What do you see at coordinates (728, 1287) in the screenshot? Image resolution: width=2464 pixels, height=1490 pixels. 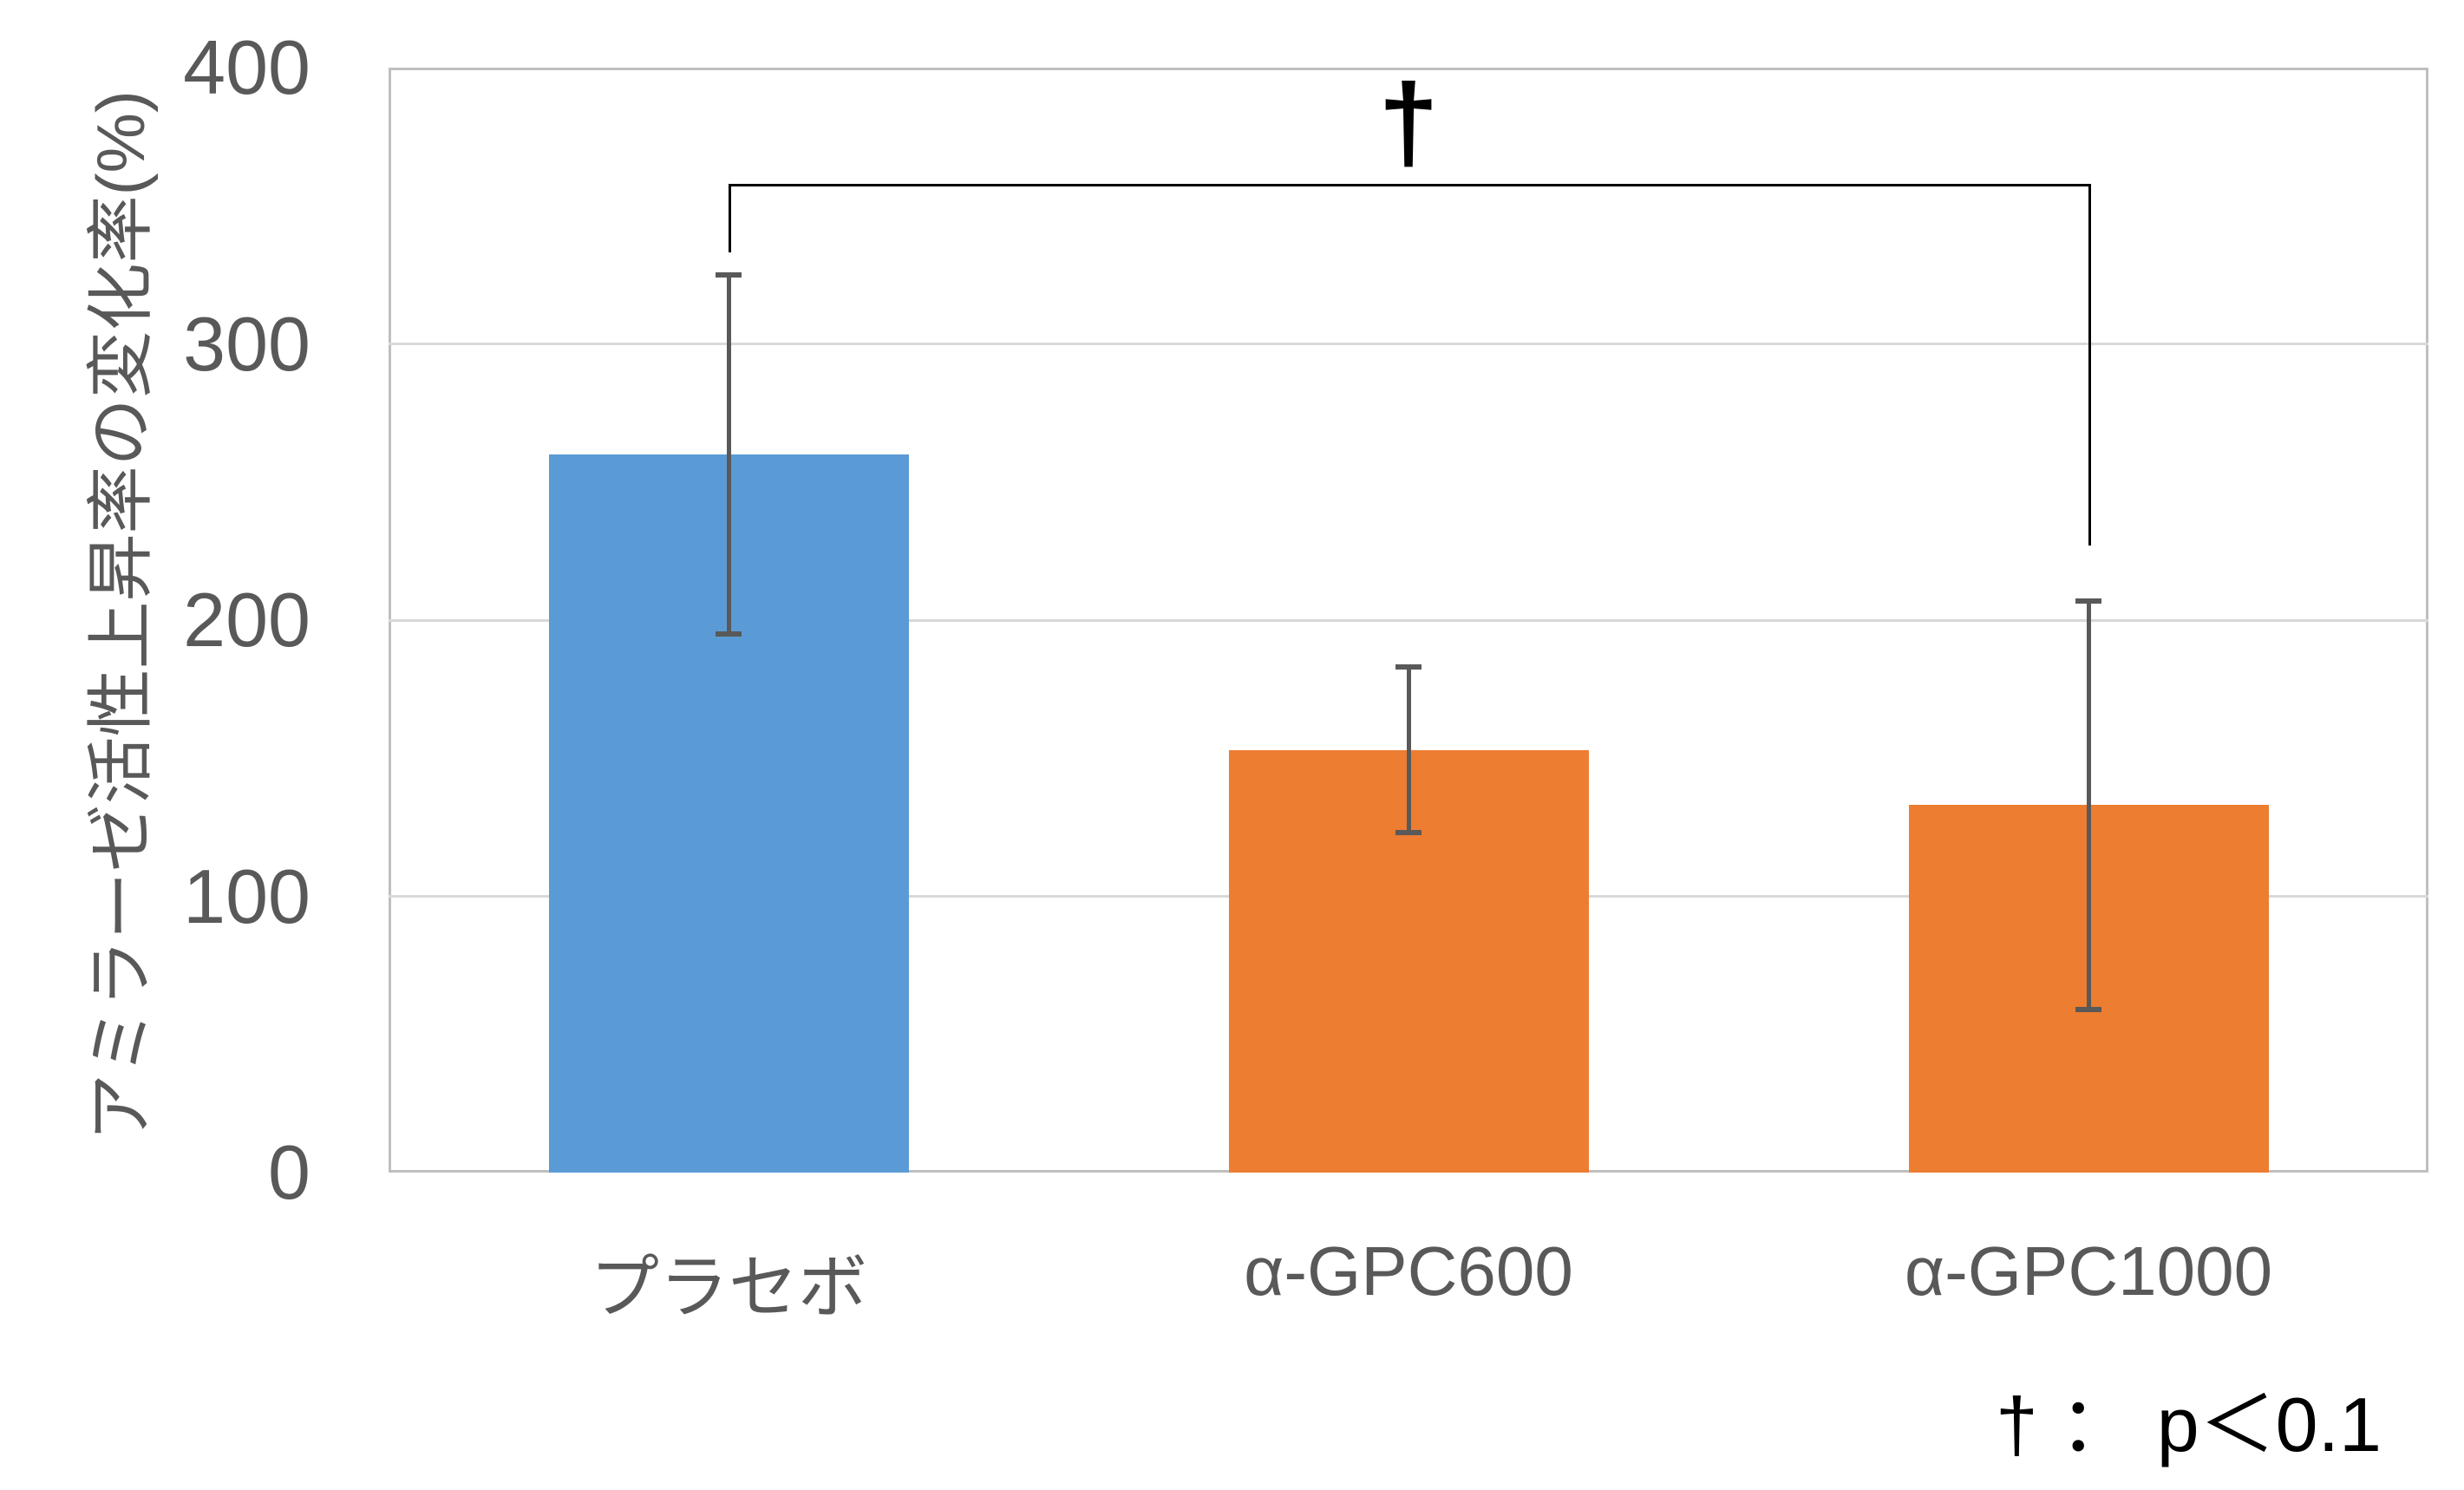 I see `x-category-label: プラセボ` at bounding box center [728, 1287].